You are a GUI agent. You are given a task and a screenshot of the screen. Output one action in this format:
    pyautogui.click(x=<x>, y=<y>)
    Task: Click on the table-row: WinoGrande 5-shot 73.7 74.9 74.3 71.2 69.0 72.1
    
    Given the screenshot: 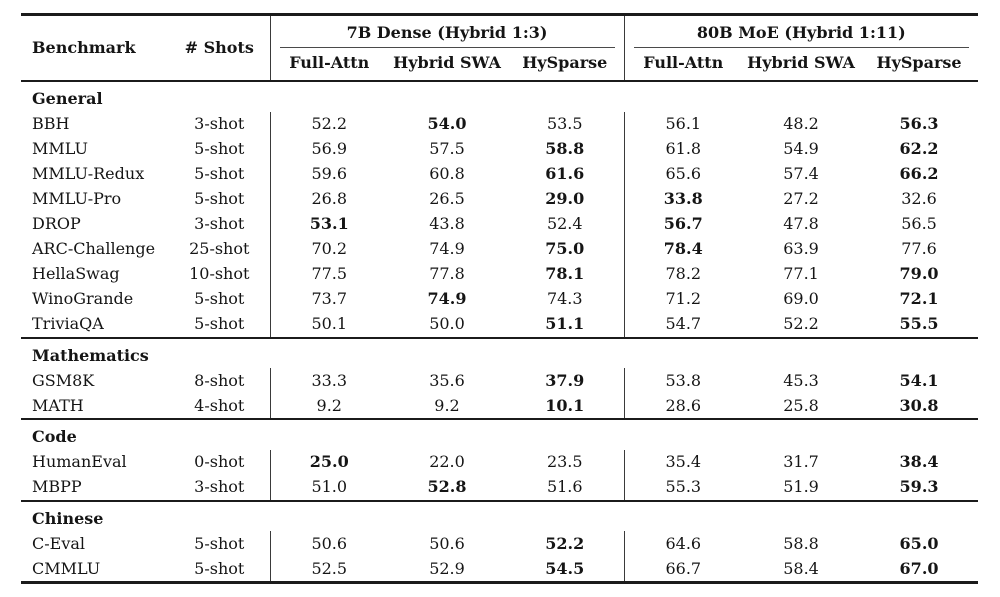 What is the action you would take?
    pyautogui.click(x=499, y=299)
    